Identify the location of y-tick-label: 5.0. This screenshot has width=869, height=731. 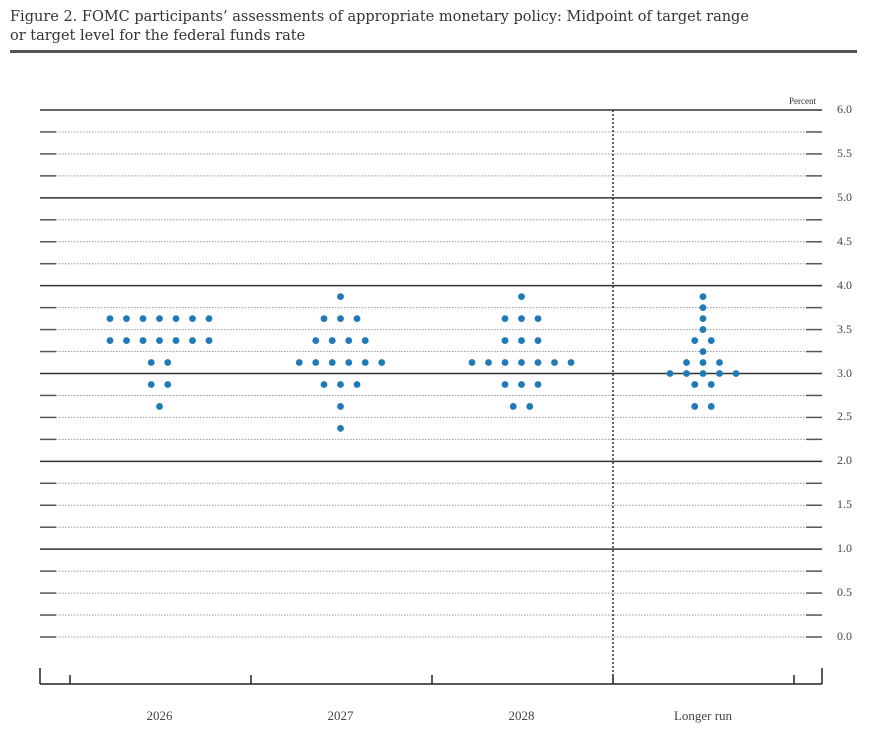
(844, 196).